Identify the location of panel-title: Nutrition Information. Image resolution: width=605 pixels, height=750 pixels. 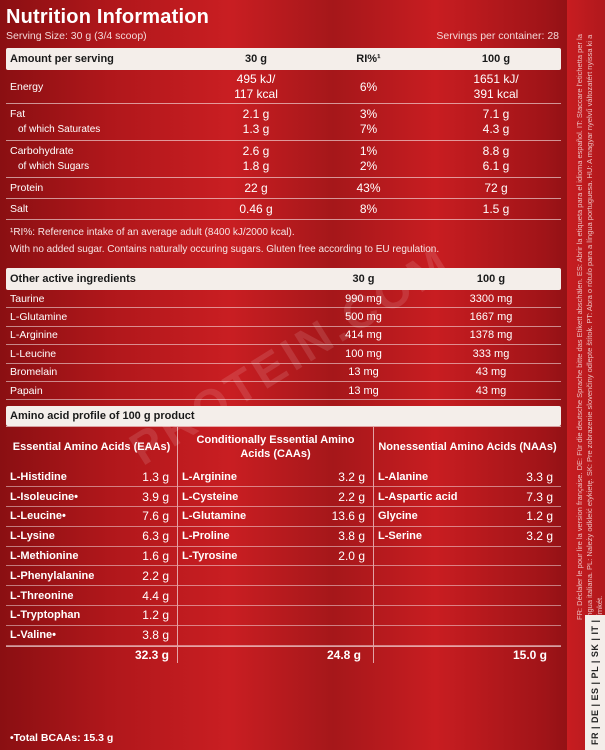
(108, 17).